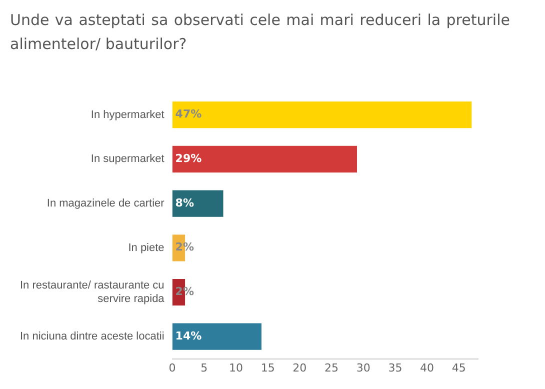 The image size is (545, 389). What do you see at coordinates (204, 367) in the screenshot?
I see `x-tick-label: 5` at bounding box center [204, 367].